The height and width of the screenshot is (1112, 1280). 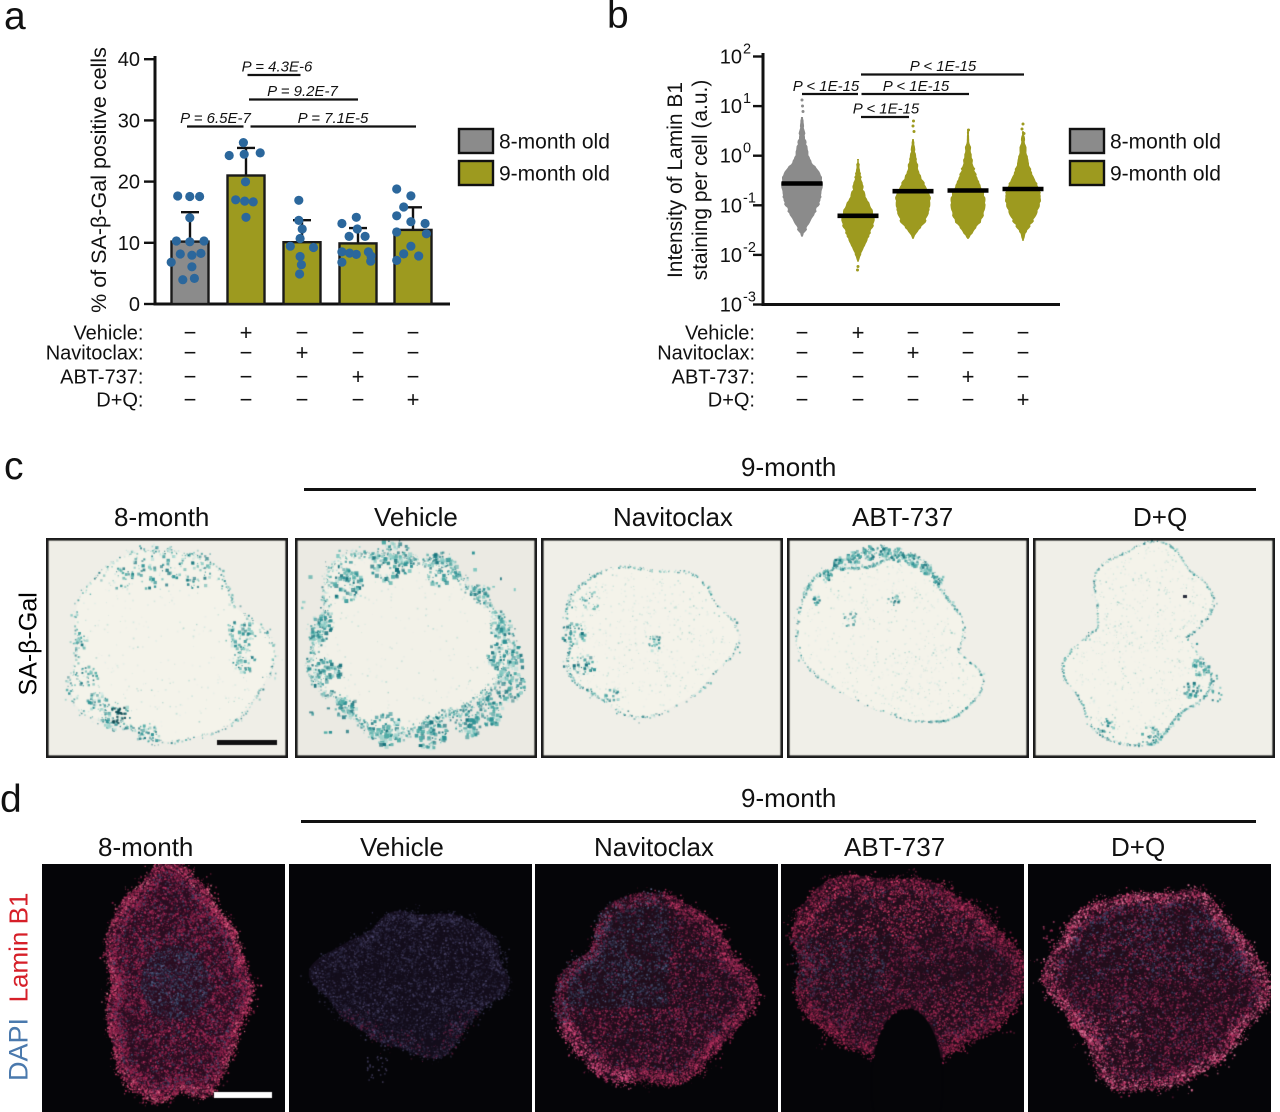 I want to click on svg-text: -2, so click(x=749, y=248).